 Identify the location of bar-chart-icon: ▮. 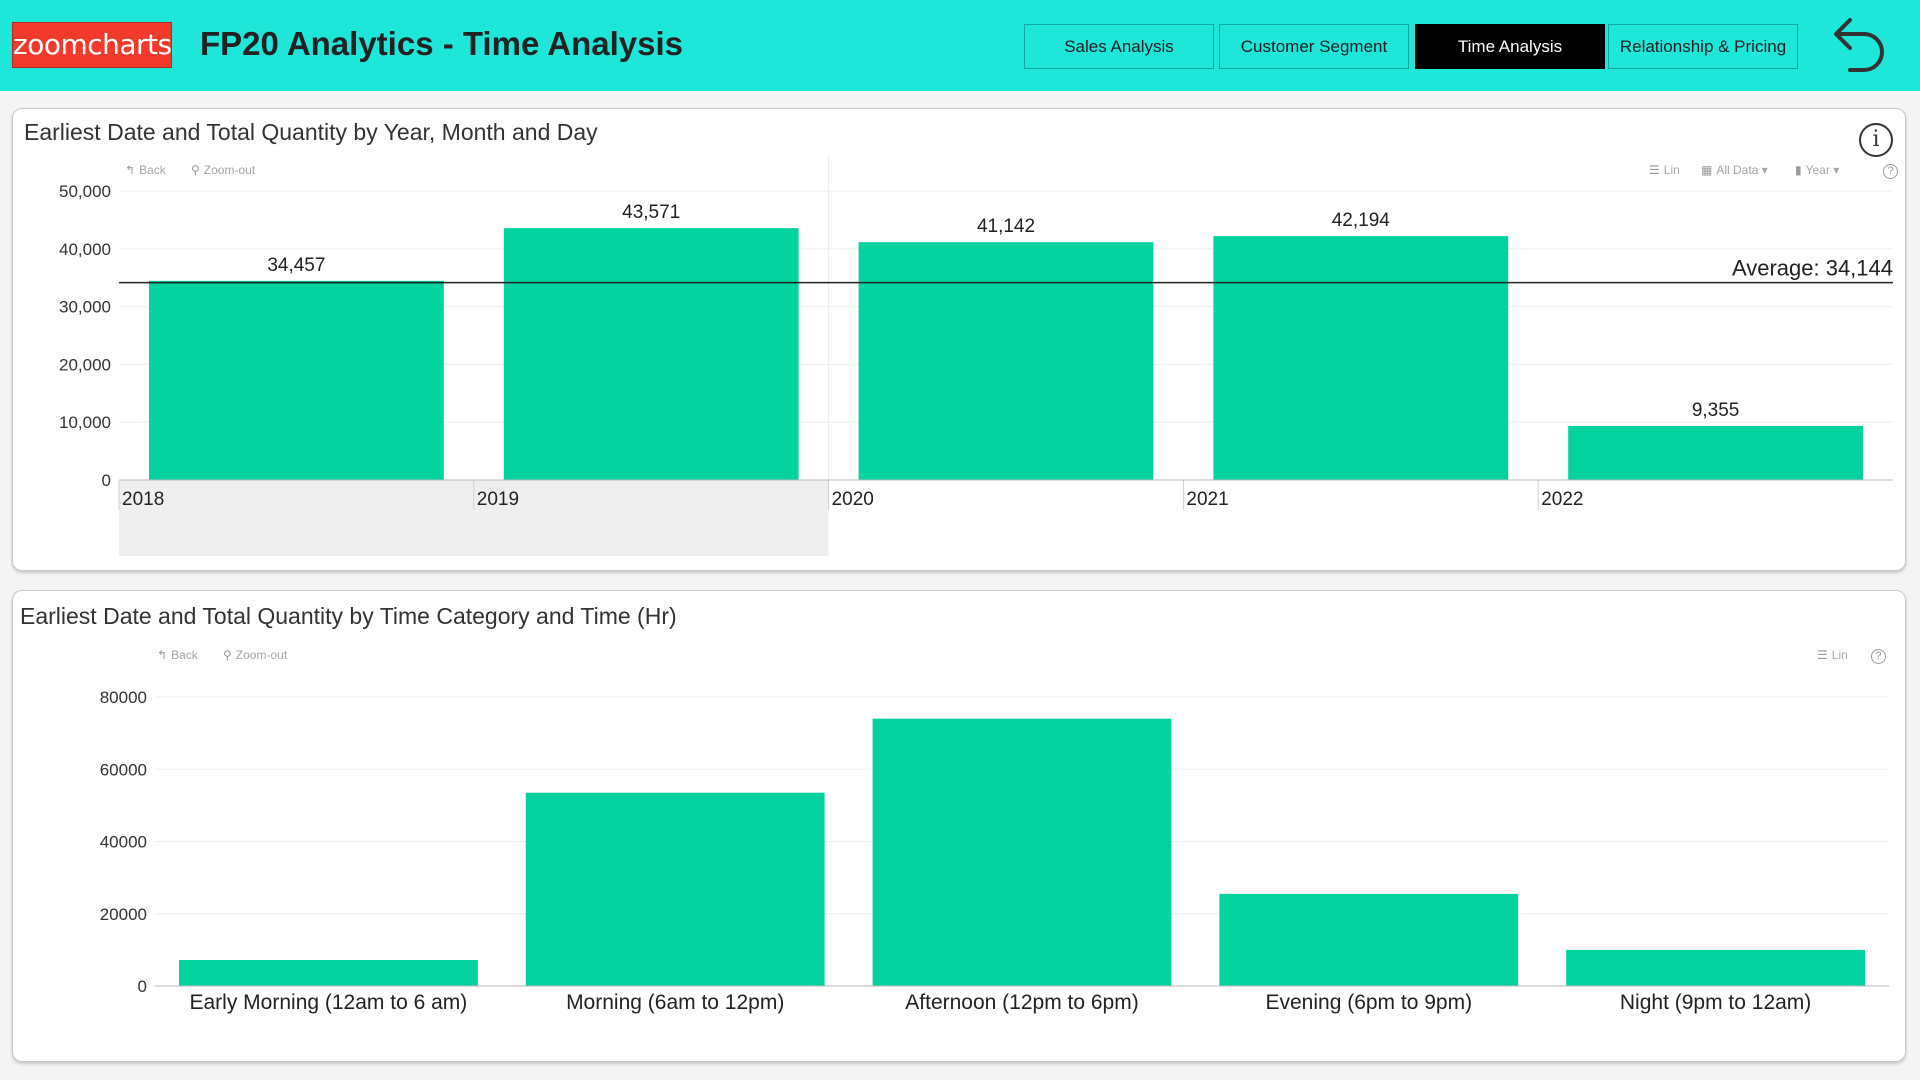
(1798, 170).